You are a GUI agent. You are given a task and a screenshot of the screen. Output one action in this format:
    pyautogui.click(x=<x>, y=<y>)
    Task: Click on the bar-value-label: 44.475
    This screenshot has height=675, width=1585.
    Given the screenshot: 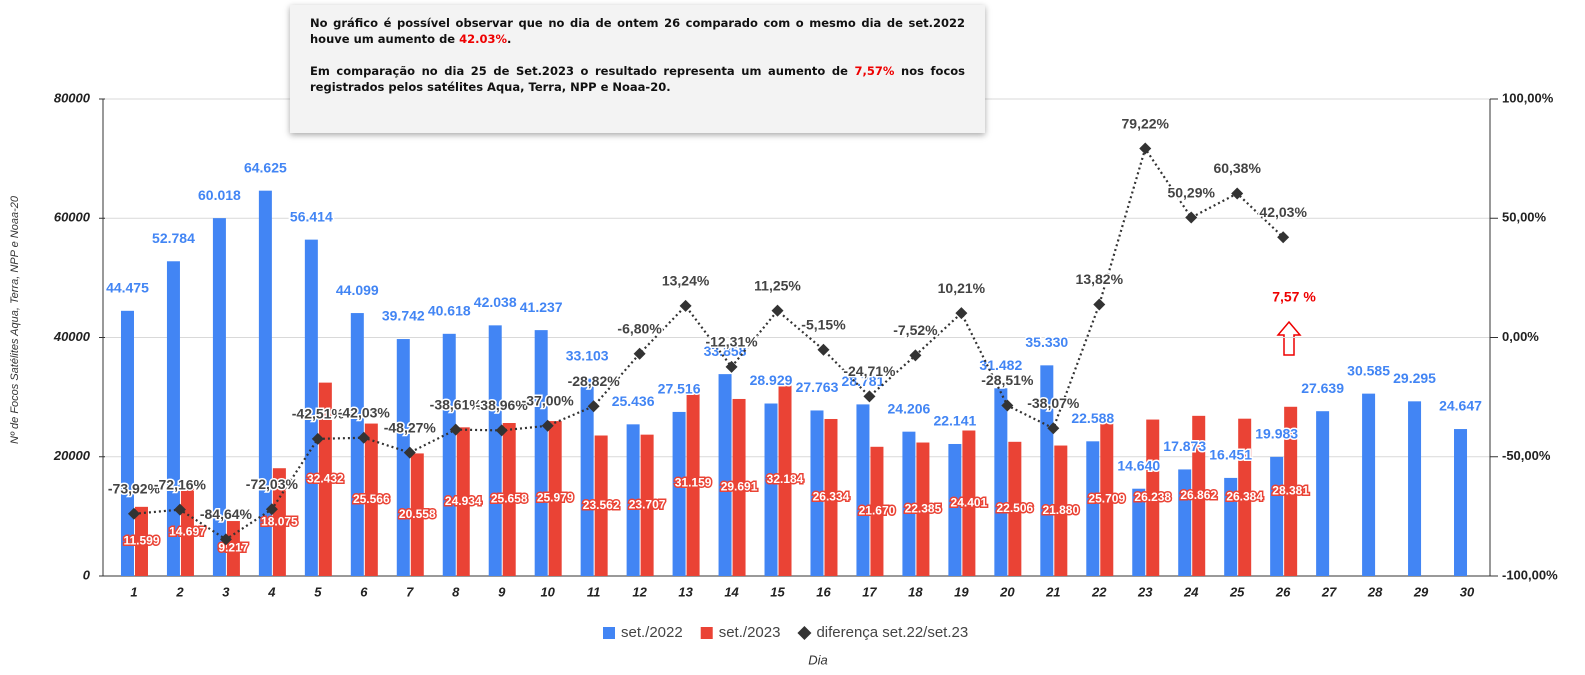 What is the action you would take?
    pyautogui.click(x=127, y=288)
    